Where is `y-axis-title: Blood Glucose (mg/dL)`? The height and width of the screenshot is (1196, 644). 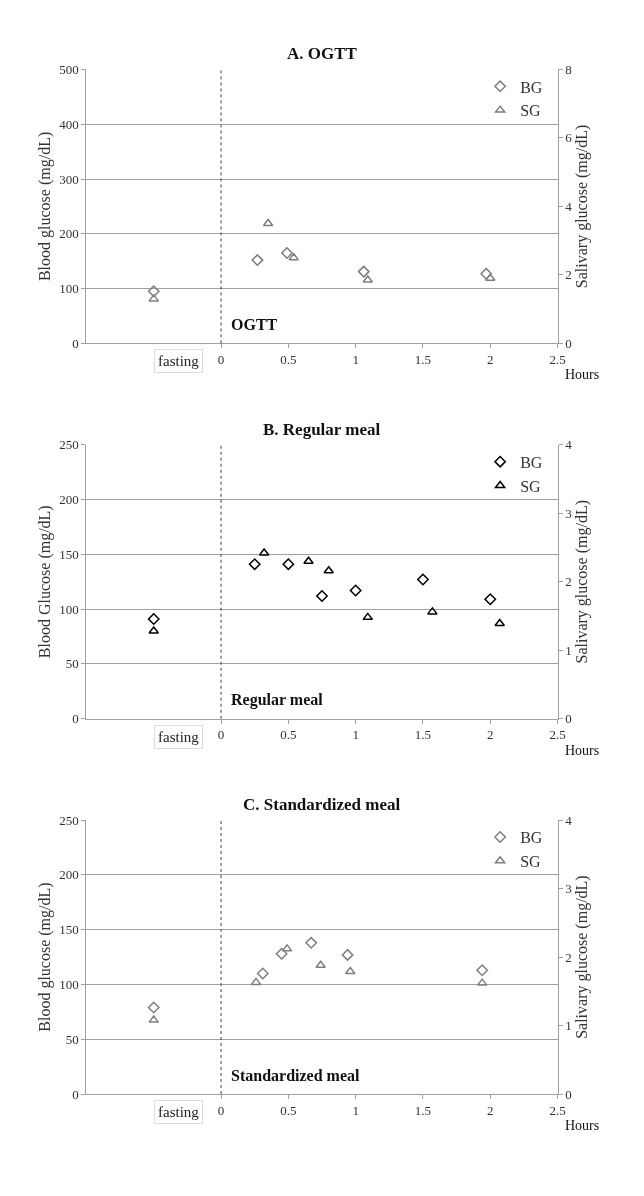
y-axis-title: Blood Glucose (mg/dL) is located at coordinates (45, 582).